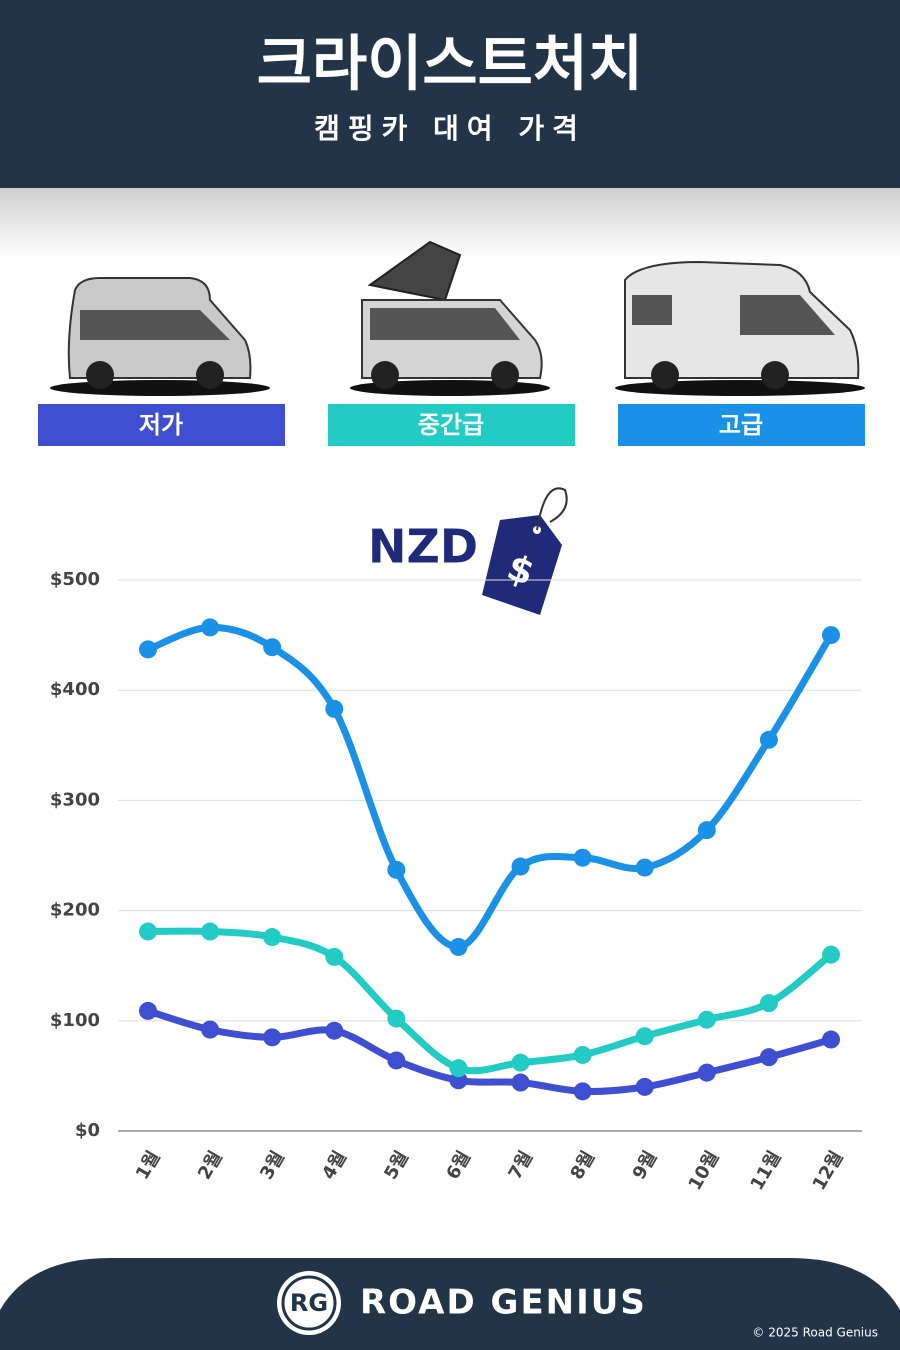 The height and width of the screenshot is (1350, 900). I want to click on x-tick-label: 7월, so click(520, 1166).